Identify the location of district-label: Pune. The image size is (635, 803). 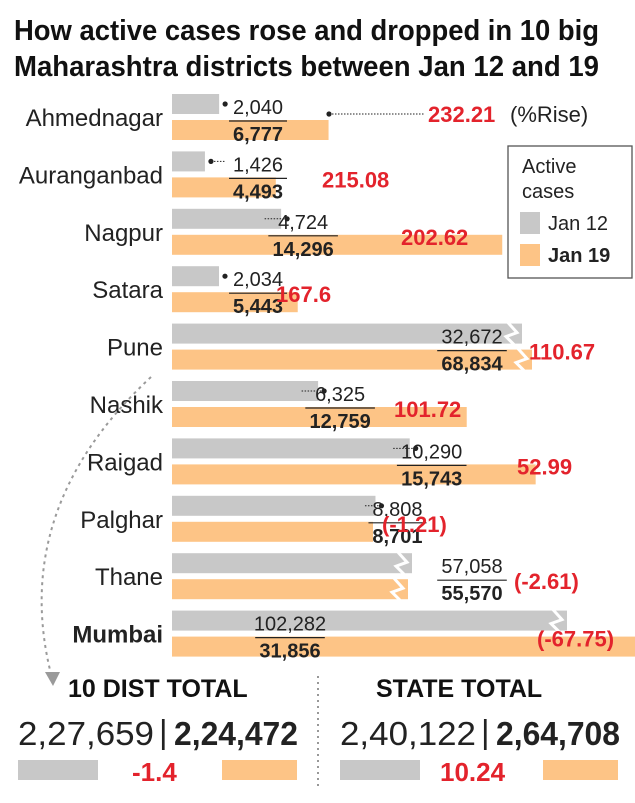
(135, 348).